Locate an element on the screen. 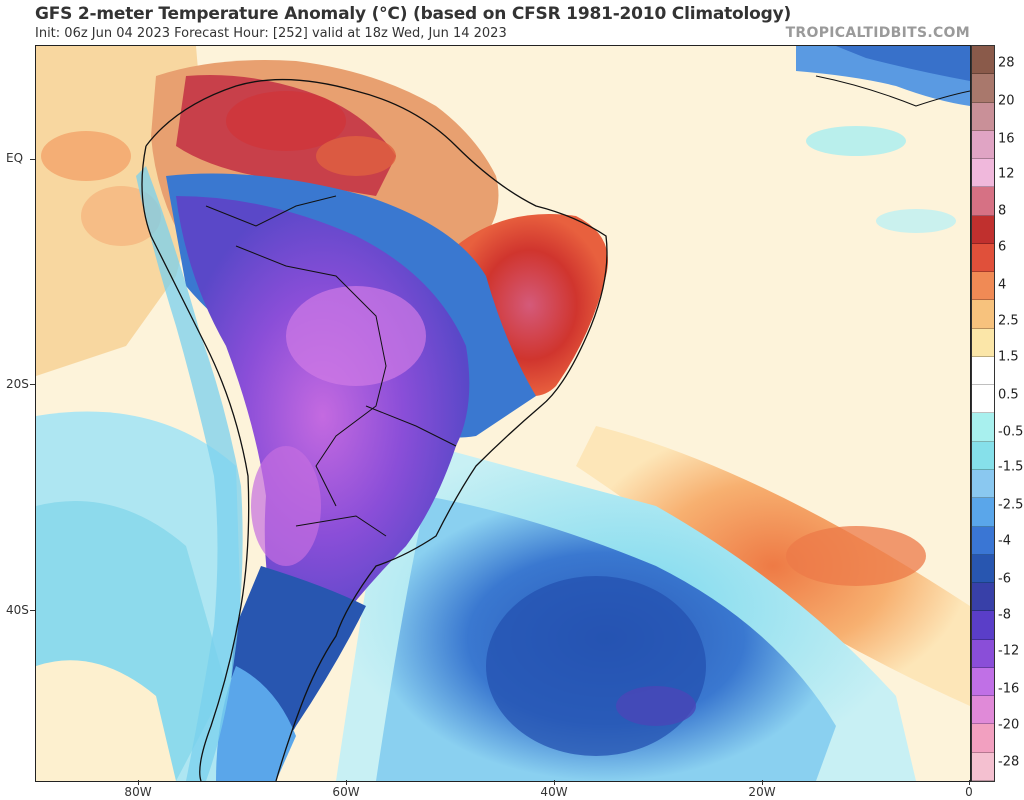  colorbar-label: -6 is located at coordinates (1004, 579).